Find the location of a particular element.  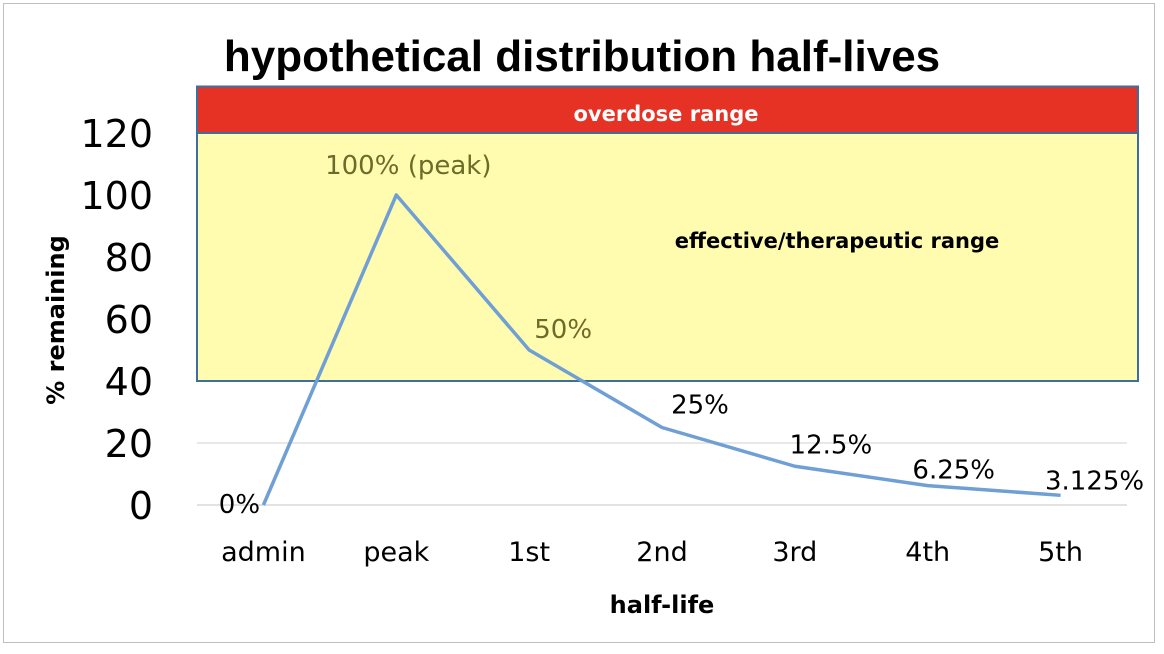

y-tick-label: 0 is located at coordinates (141, 506).